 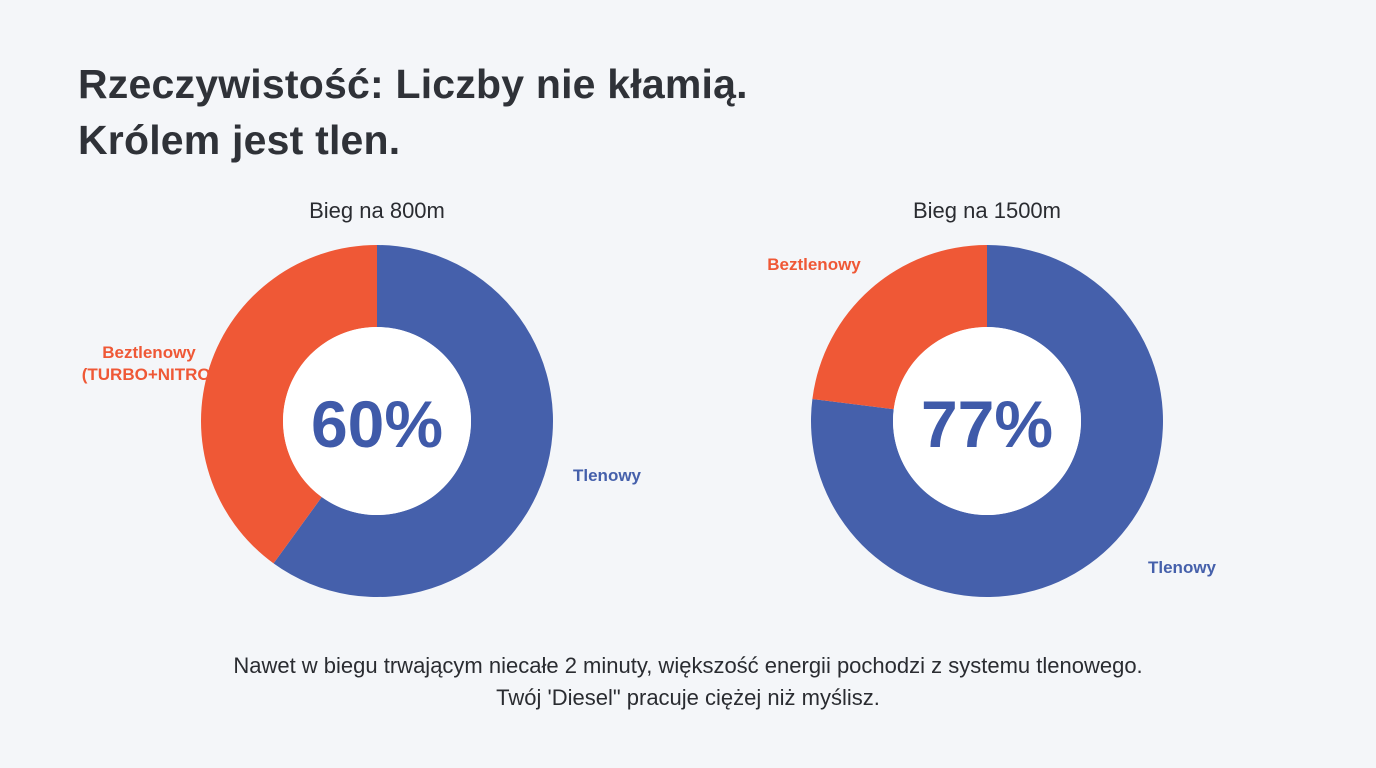 I want to click on chart-title: Bieg na 800m, so click(x=377, y=210).